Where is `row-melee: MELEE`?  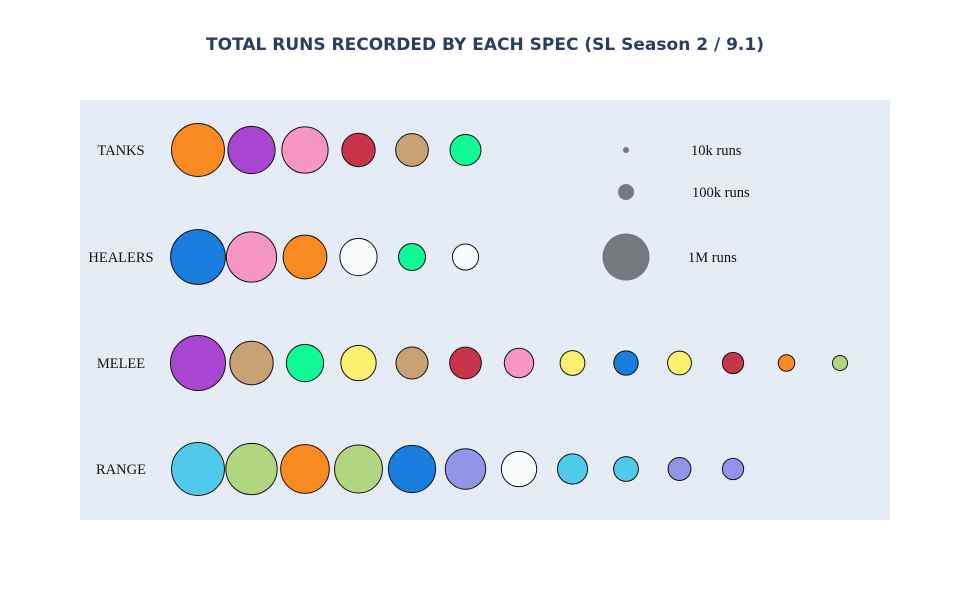 row-melee: MELEE is located at coordinates (473, 363).